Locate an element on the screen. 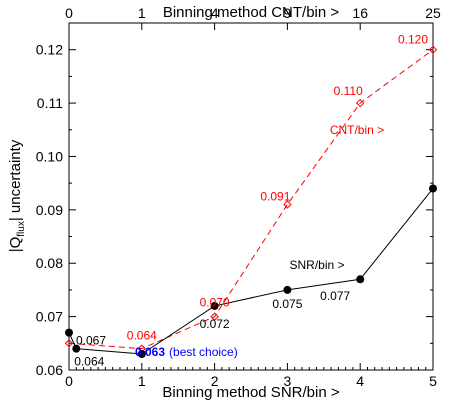 This screenshot has width=463, height=401. y-tick-label: 0.12 is located at coordinates (49, 50).